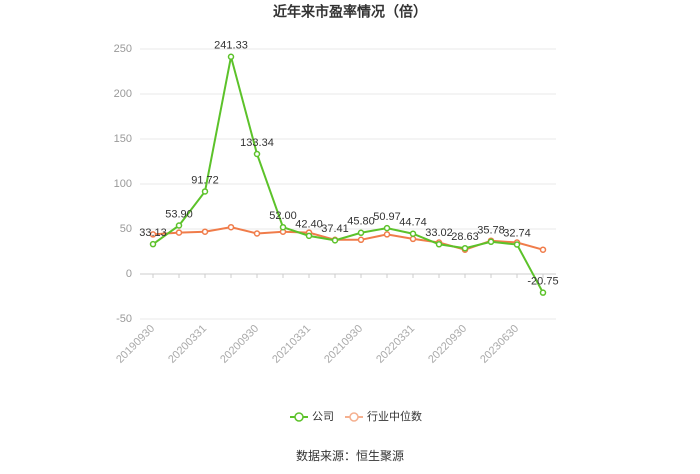 This screenshot has width=700, height=474. What do you see at coordinates (447, 344) in the screenshot?
I see `x-tick-label: 20220930` at bounding box center [447, 344].